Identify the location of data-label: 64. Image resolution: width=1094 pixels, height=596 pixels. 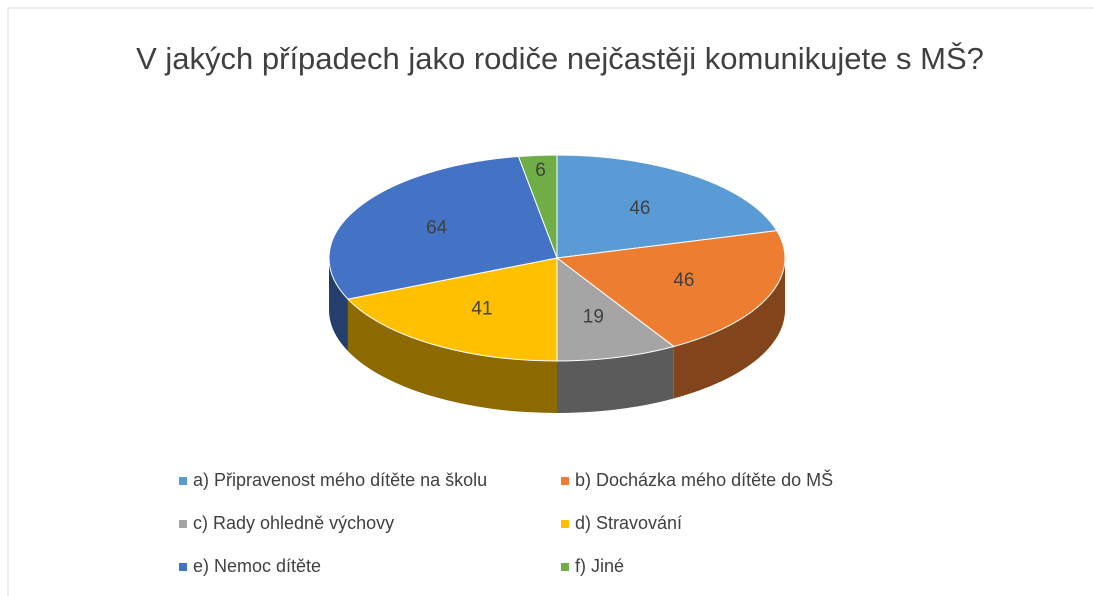
(437, 228).